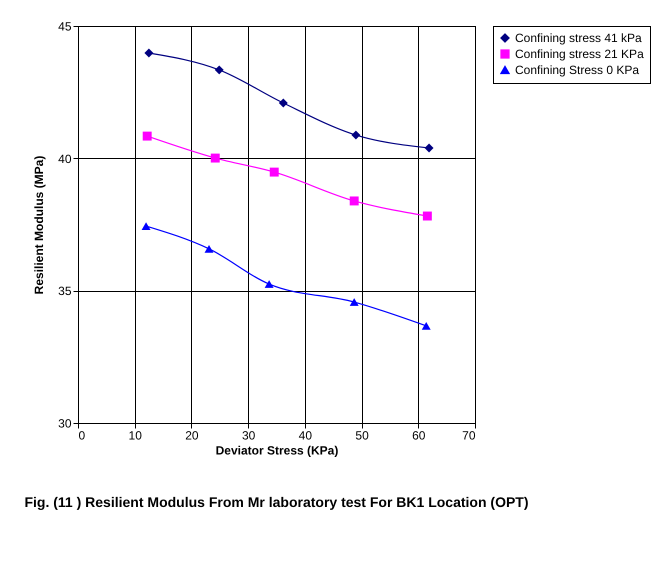 Image resolution: width=670 pixels, height=586 pixels. Describe the element at coordinates (469, 435) in the screenshot. I see `x-tick-label: 70` at that location.